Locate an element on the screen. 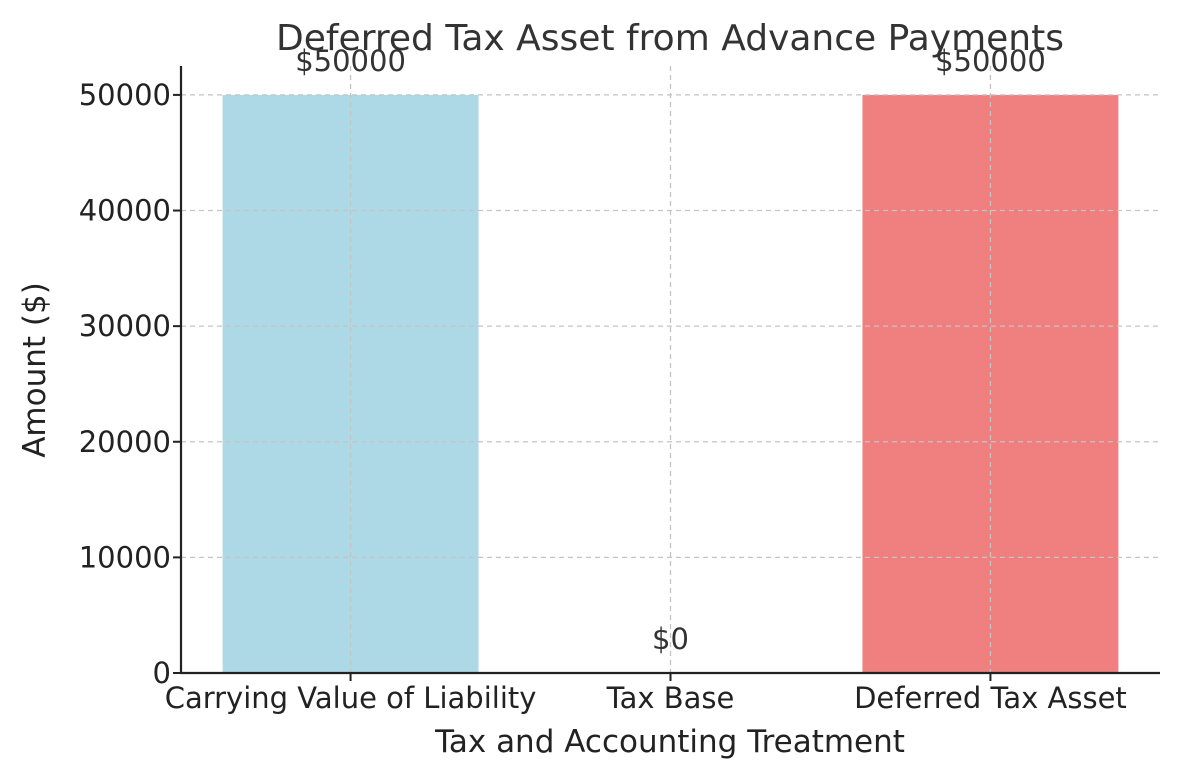  y-tick-label: 50000 is located at coordinates (125, 95).